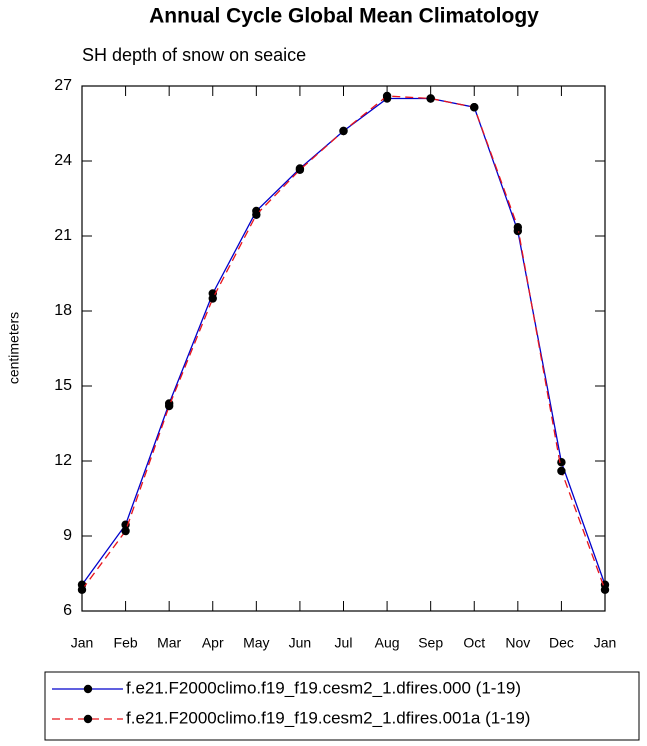  What do you see at coordinates (63, 160) in the screenshot?
I see `y-tick-label: 24` at bounding box center [63, 160].